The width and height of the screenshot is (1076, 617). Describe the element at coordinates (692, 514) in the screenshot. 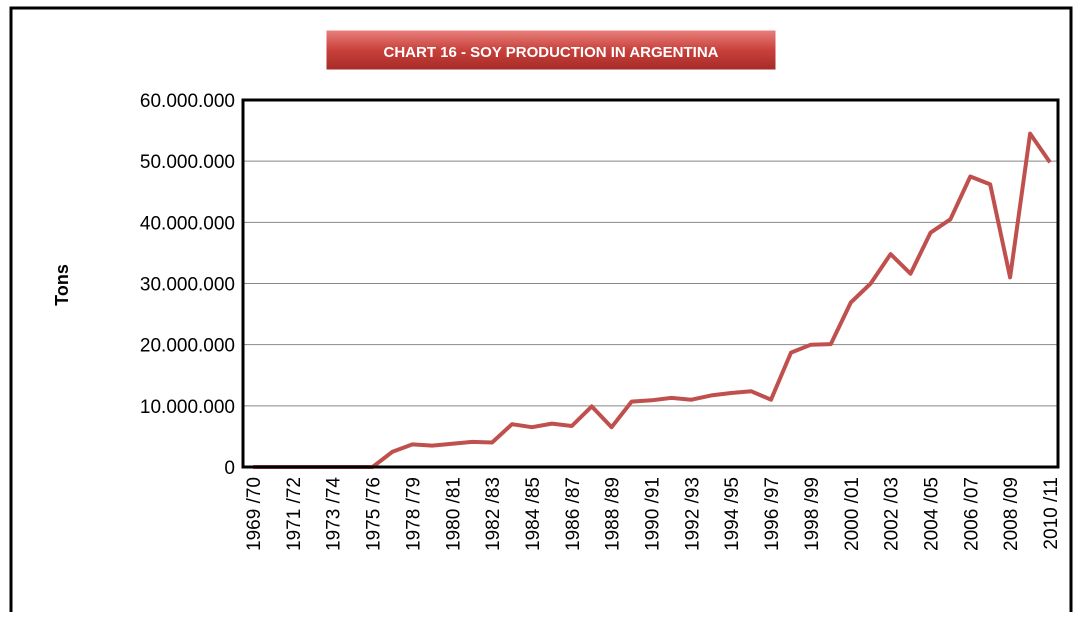

I see `x-tick-label: 1992 /93` at that location.